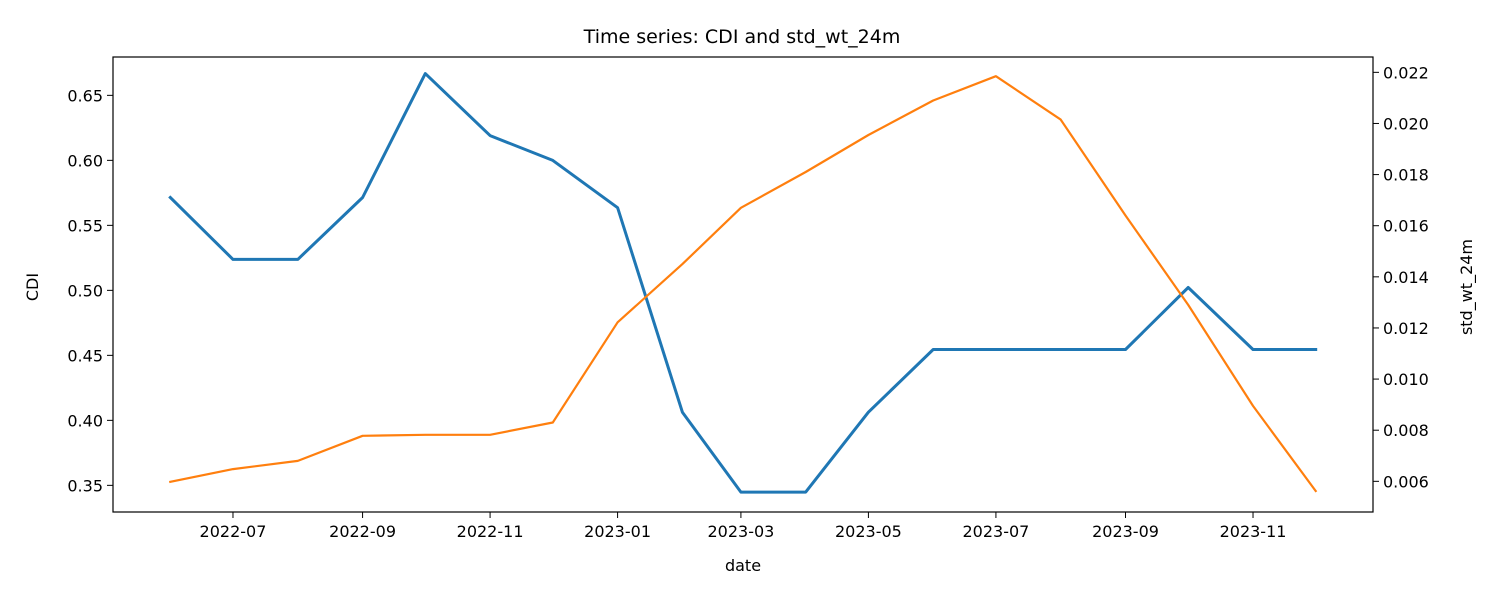  Describe the element at coordinates (85, 225) in the screenshot. I see `y-left-tick-label: 0.55` at that location.